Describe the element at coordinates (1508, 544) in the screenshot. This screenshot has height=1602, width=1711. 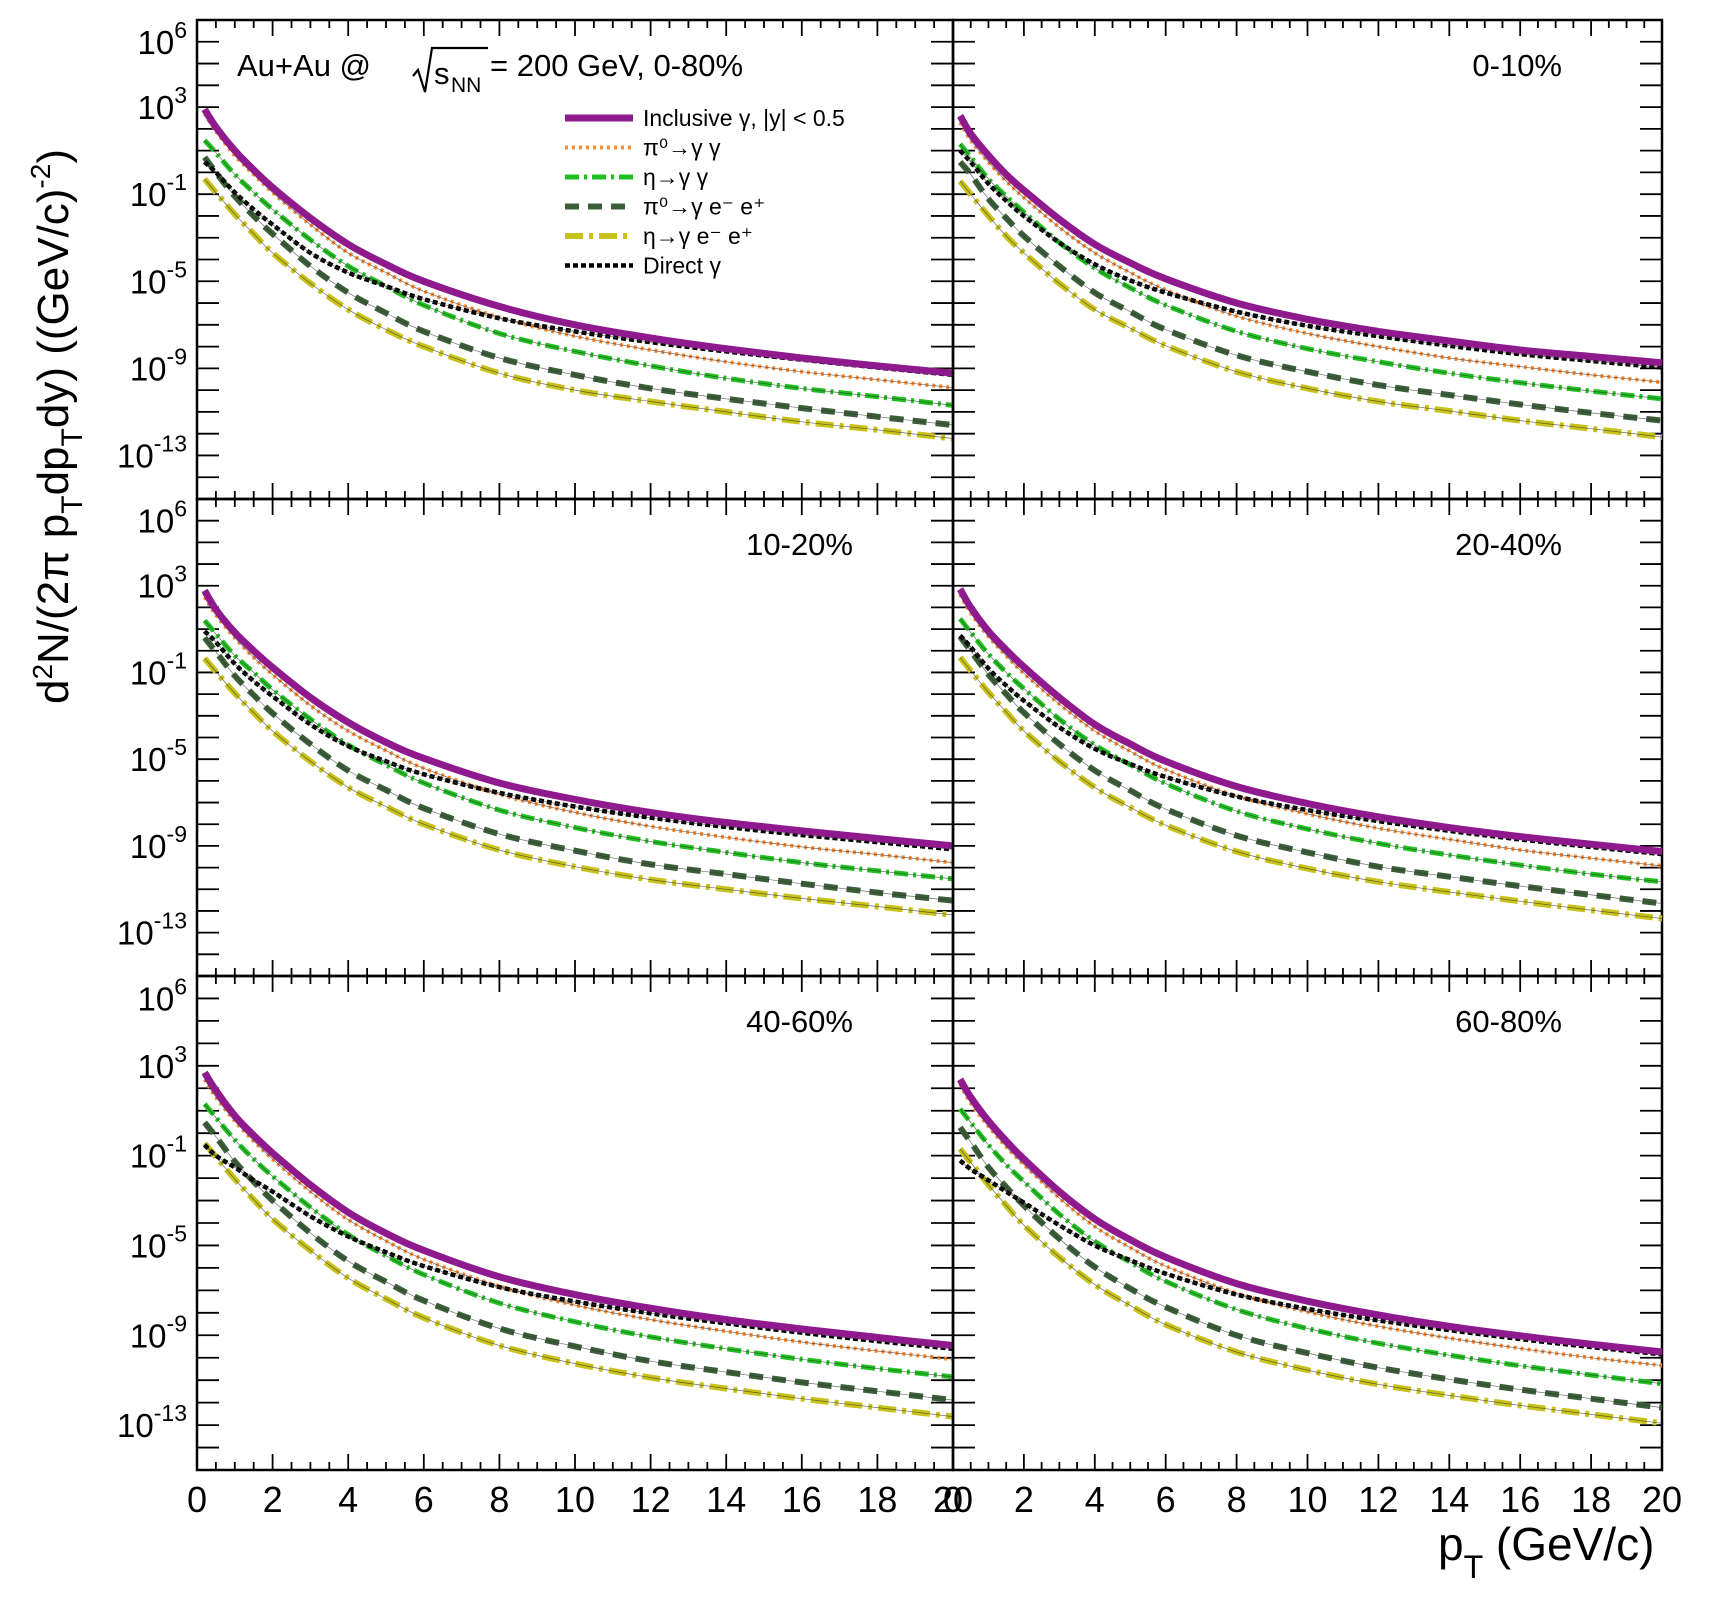
I see `panel-label: 20-40%` at that location.